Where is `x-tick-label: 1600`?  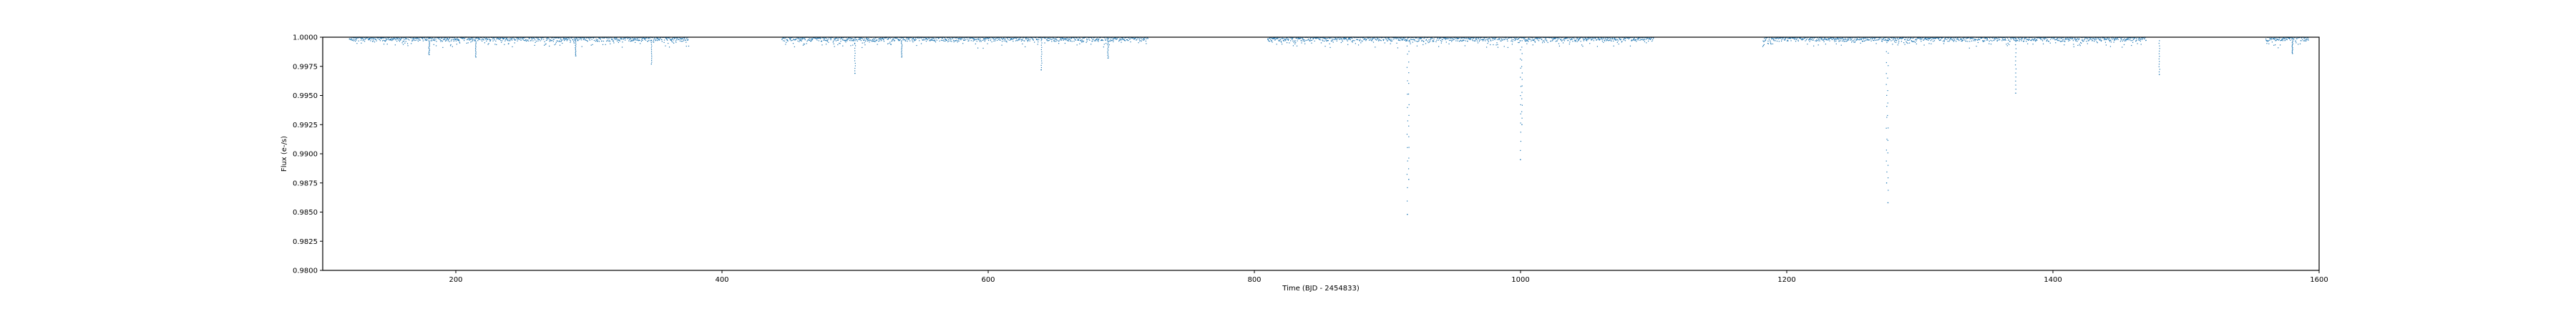 x-tick-label: 1600 is located at coordinates (2319, 280).